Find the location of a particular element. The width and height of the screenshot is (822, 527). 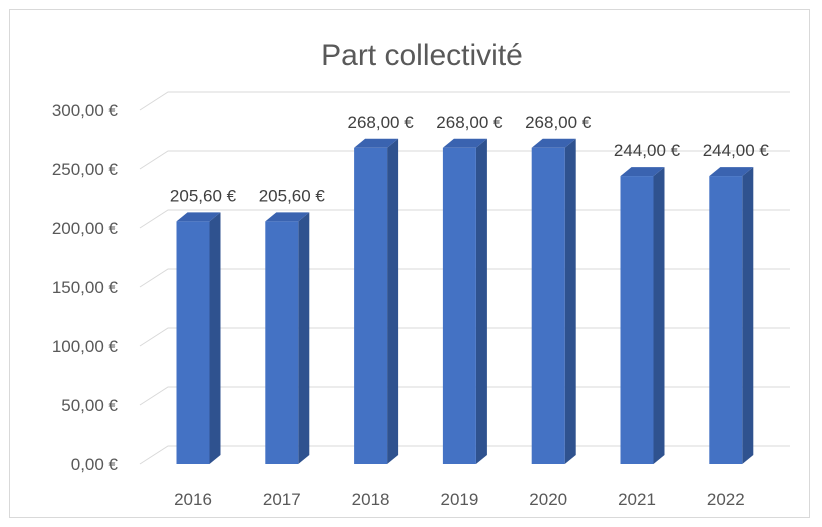

y-tick-label: 0,00 € is located at coordinates (95, 464).